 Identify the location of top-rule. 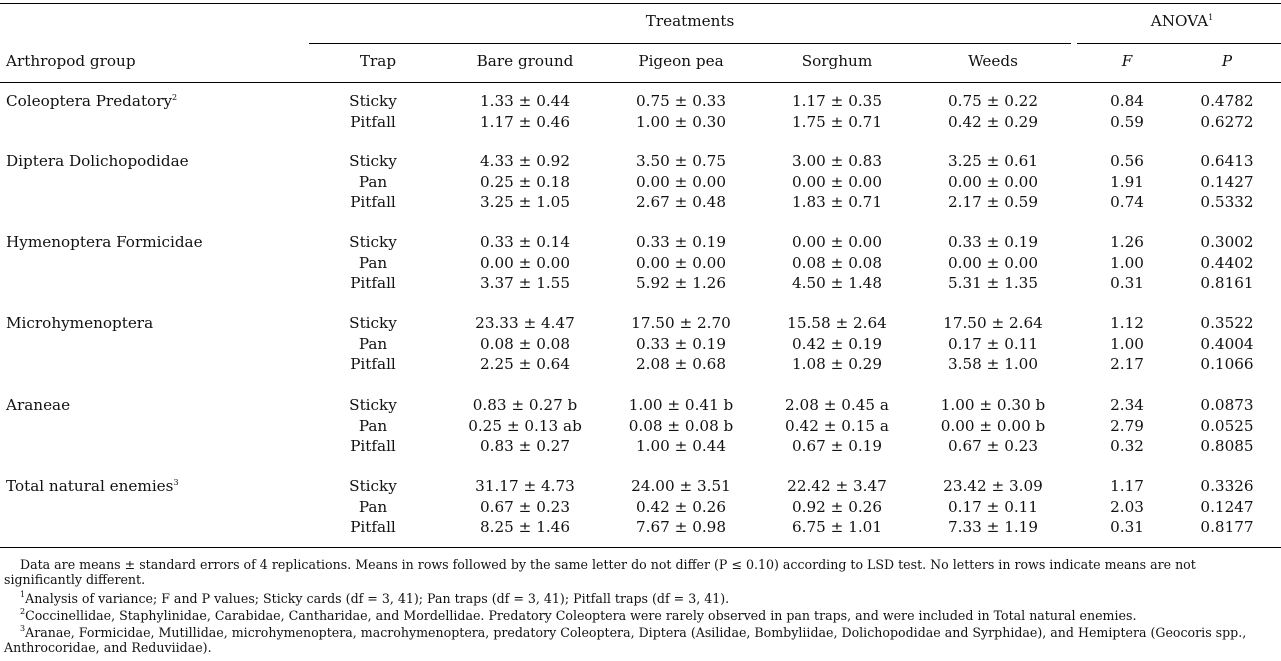
(640, 3).